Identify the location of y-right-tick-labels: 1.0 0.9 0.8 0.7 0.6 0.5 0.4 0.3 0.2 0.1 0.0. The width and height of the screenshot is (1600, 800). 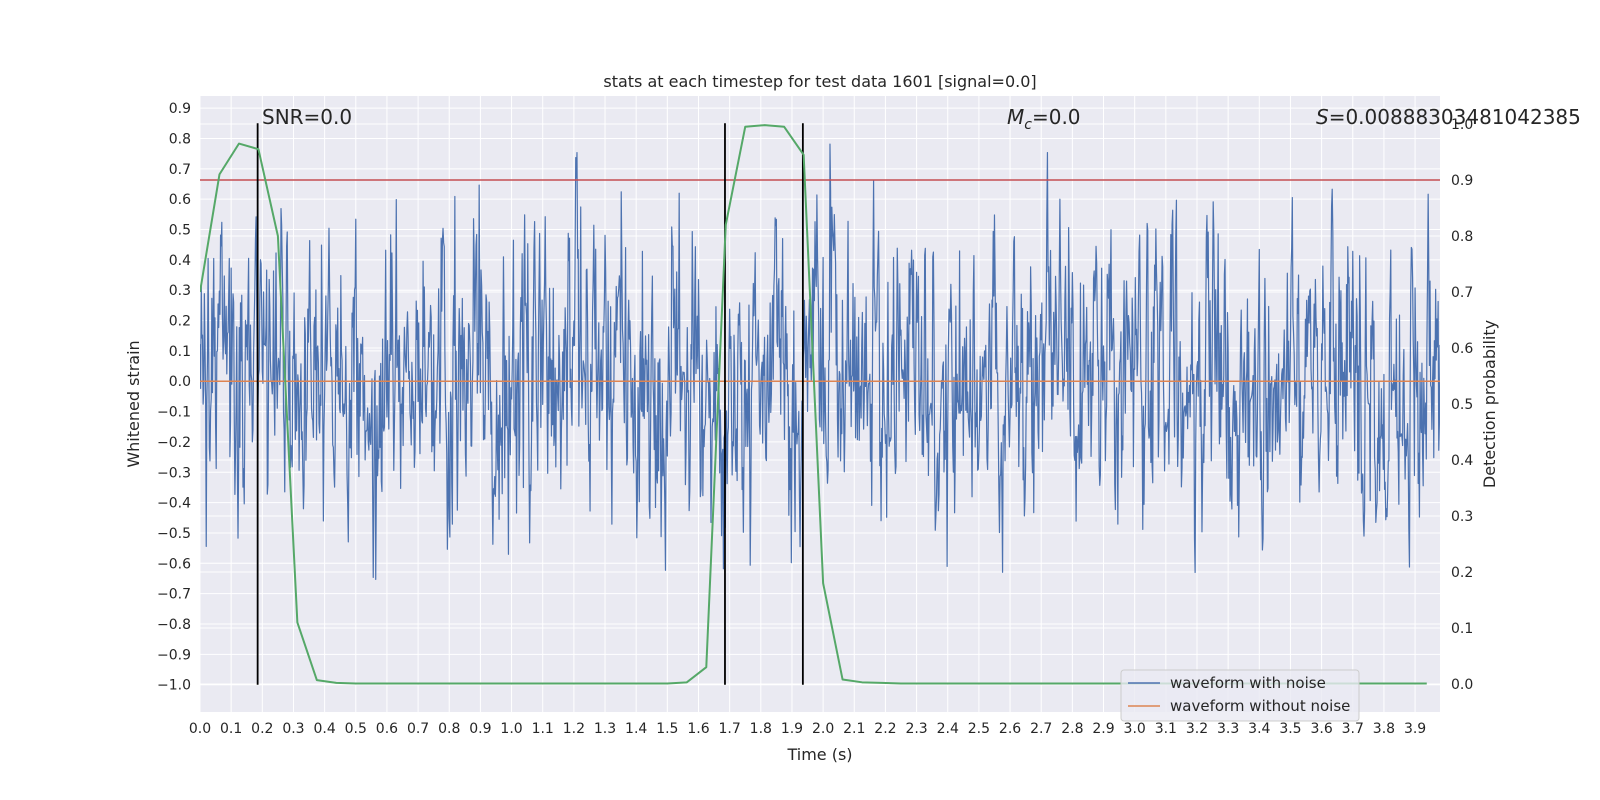
(1462, 405).